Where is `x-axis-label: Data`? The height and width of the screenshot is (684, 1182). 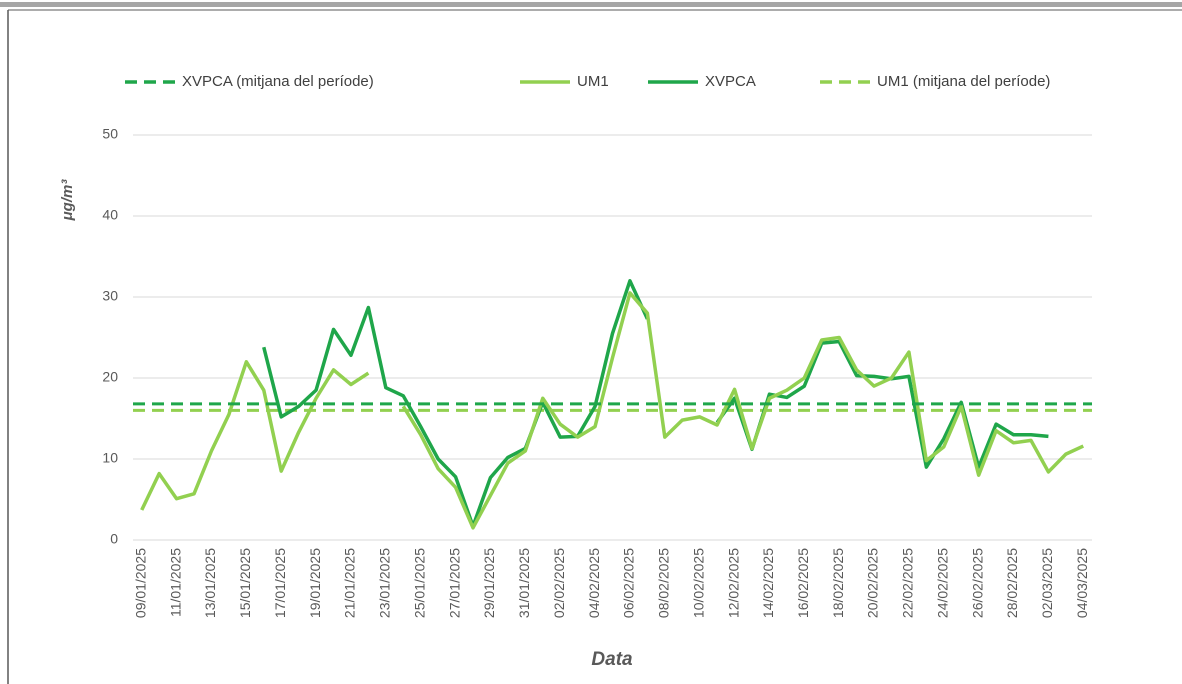 x-axis-label: Data is located at coordinates (612, 659).